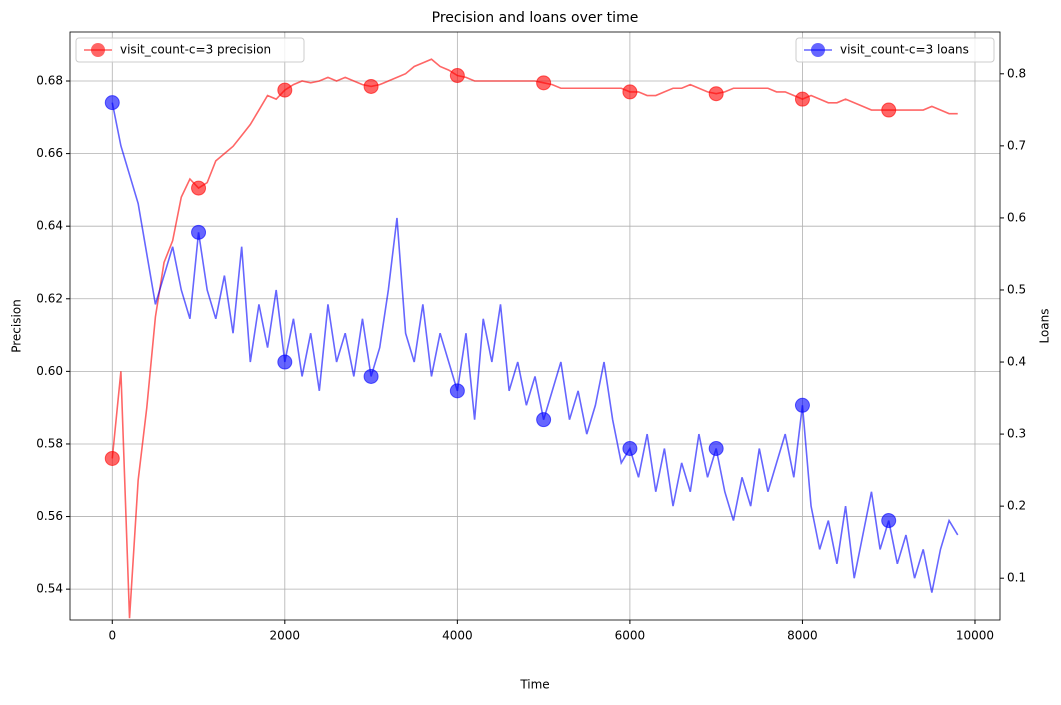  I want to click on legend: visit_count-c=3 loans, so click(895, 50).